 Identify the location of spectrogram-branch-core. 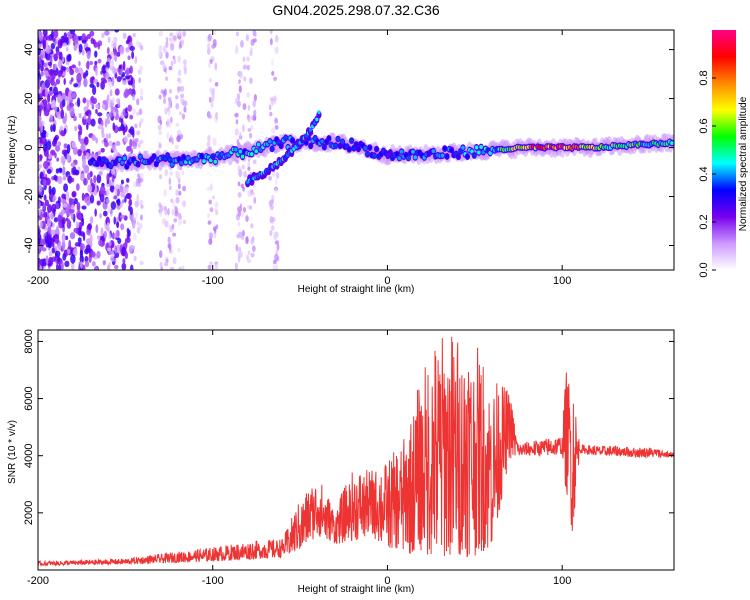
(310, 129).